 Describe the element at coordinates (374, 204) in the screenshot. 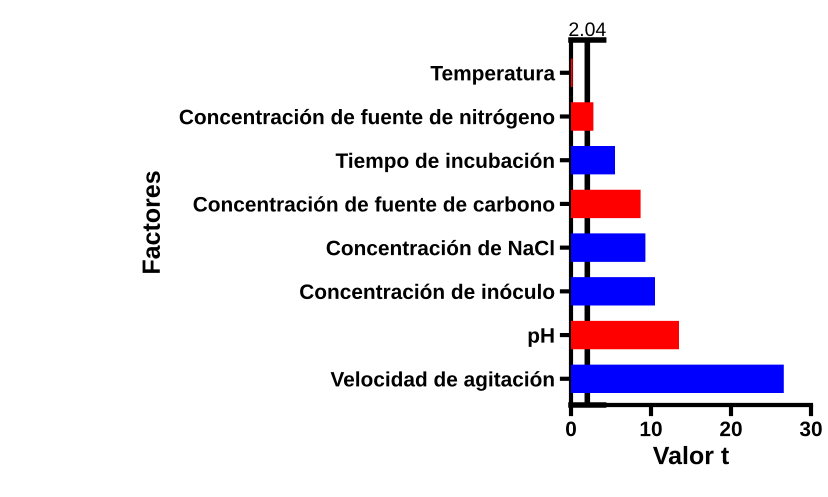

I see `y-tick-label: Concentración de fuente de carbono` at that location.